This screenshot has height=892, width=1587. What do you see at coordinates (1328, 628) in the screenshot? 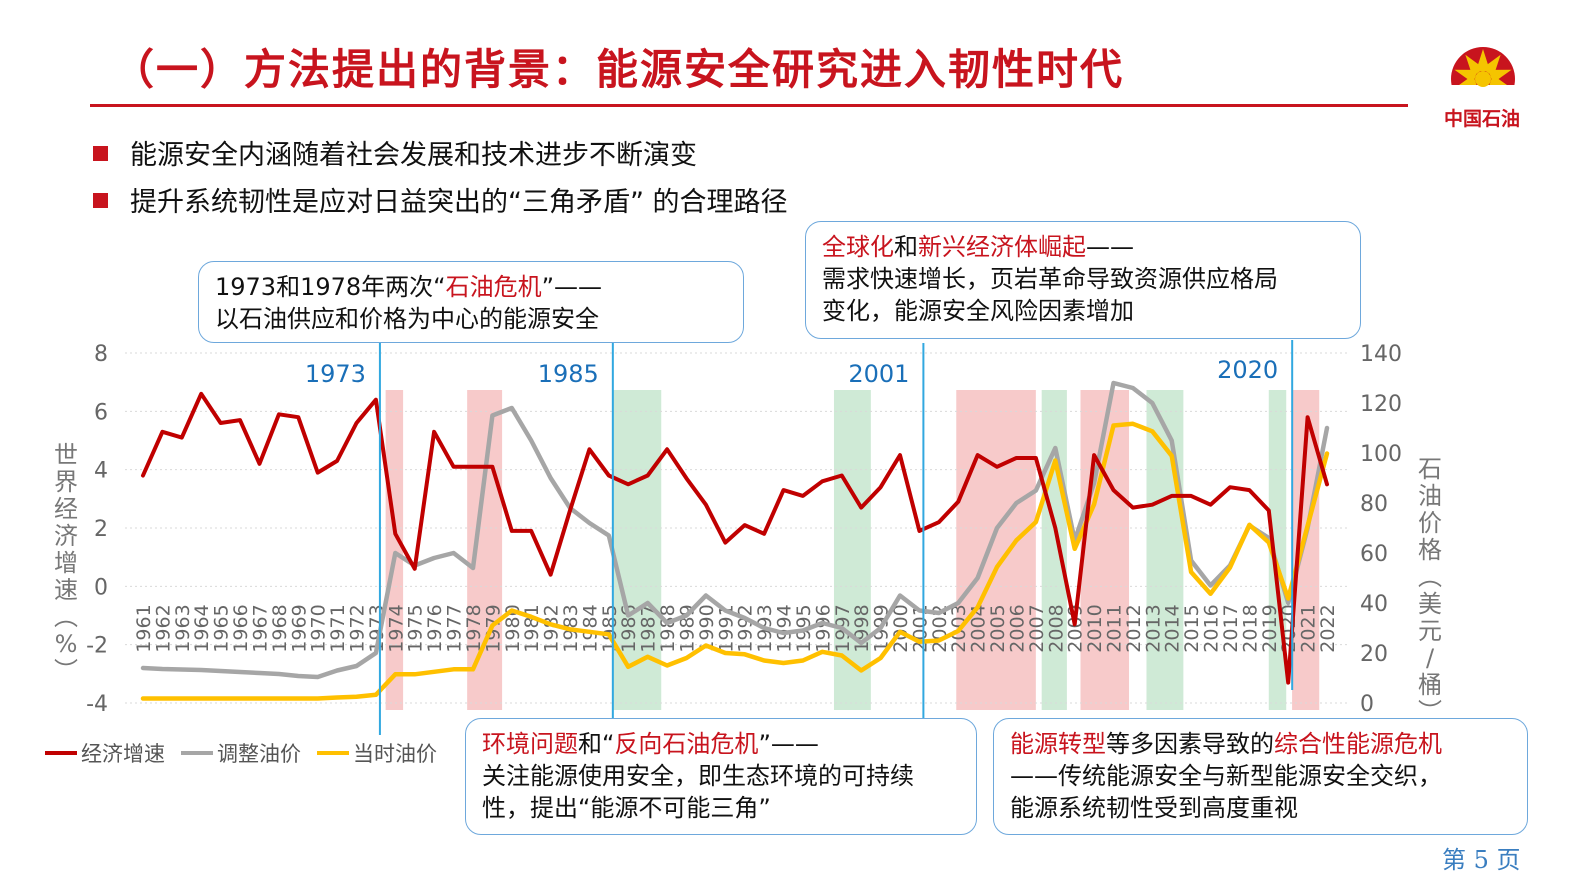
I see `x-tick-label: 2022` at bounding box center [1328, 628].